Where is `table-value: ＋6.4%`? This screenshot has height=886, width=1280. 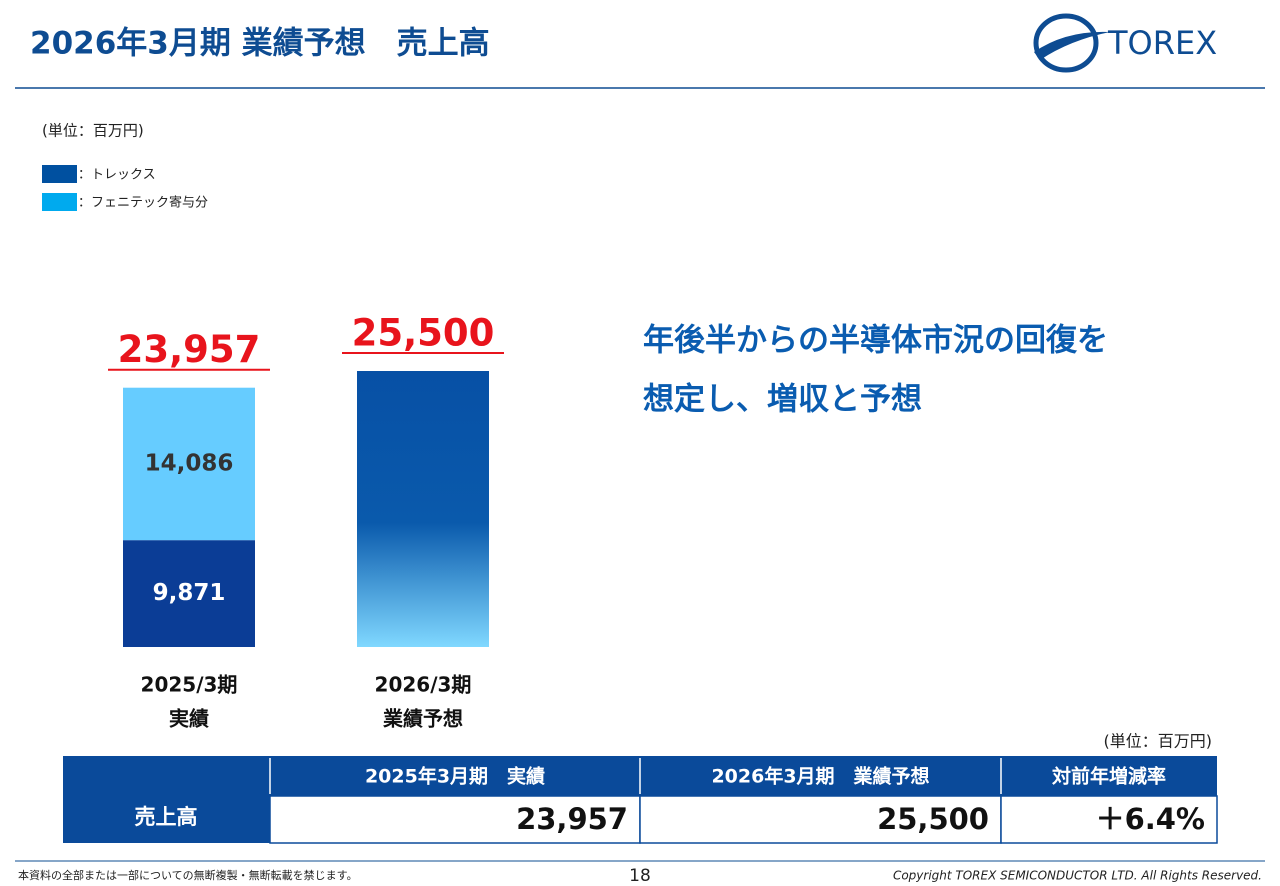 table-value: ＋6.4% is located at coordinates (1150, 819).